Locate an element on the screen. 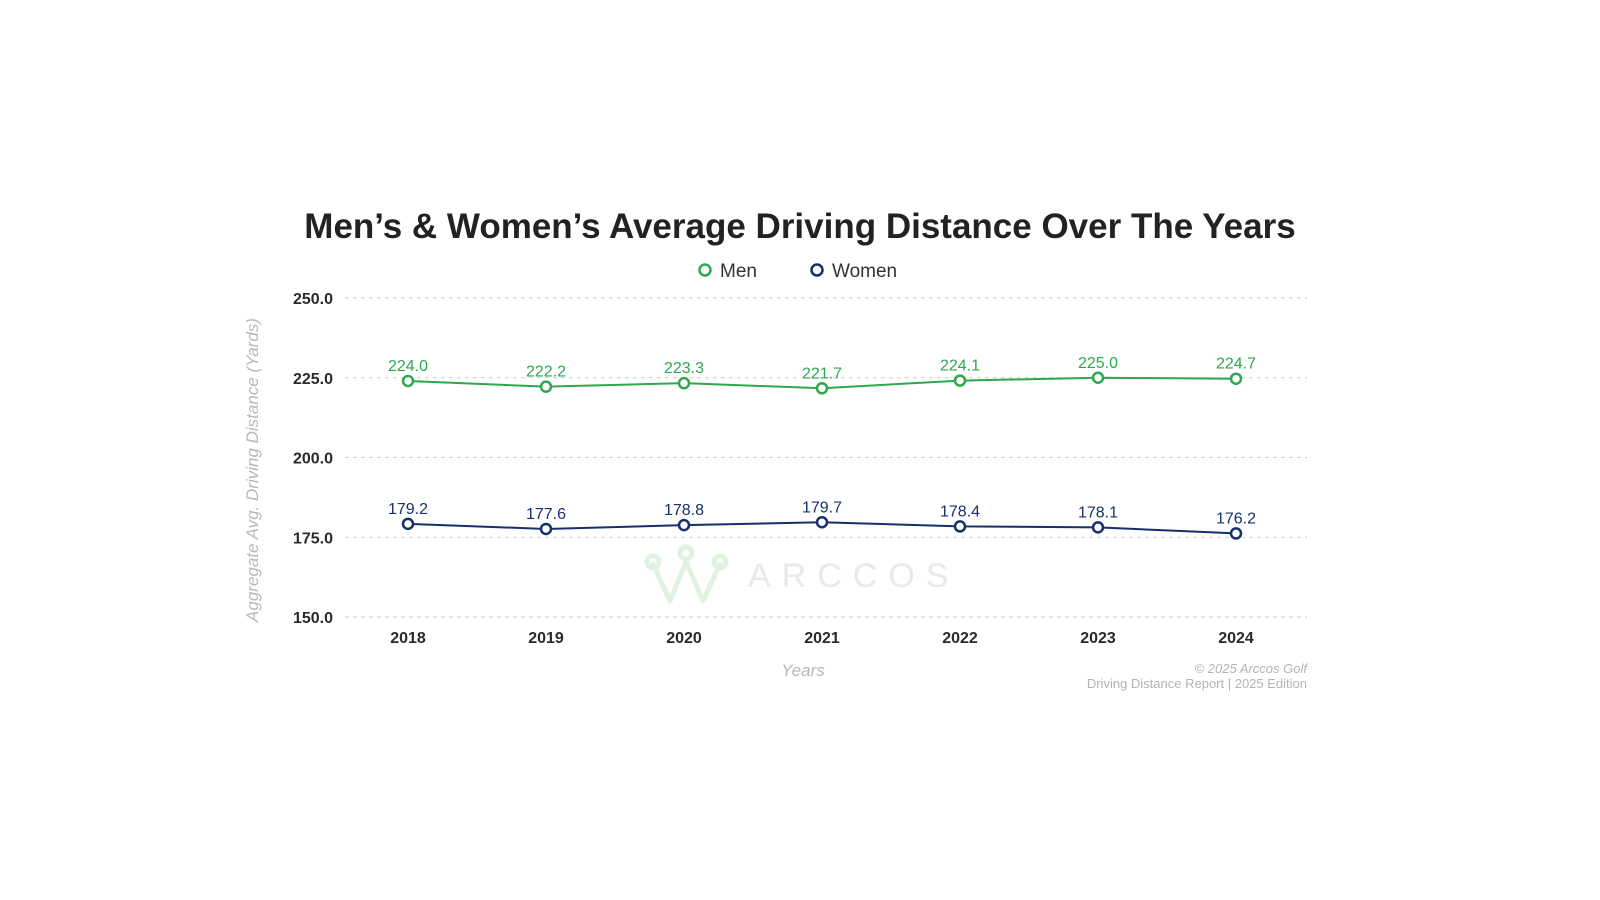 This screenshot has width=1600, height=900. watermark-text: ARCCOS is located at coordinates (853, 576).